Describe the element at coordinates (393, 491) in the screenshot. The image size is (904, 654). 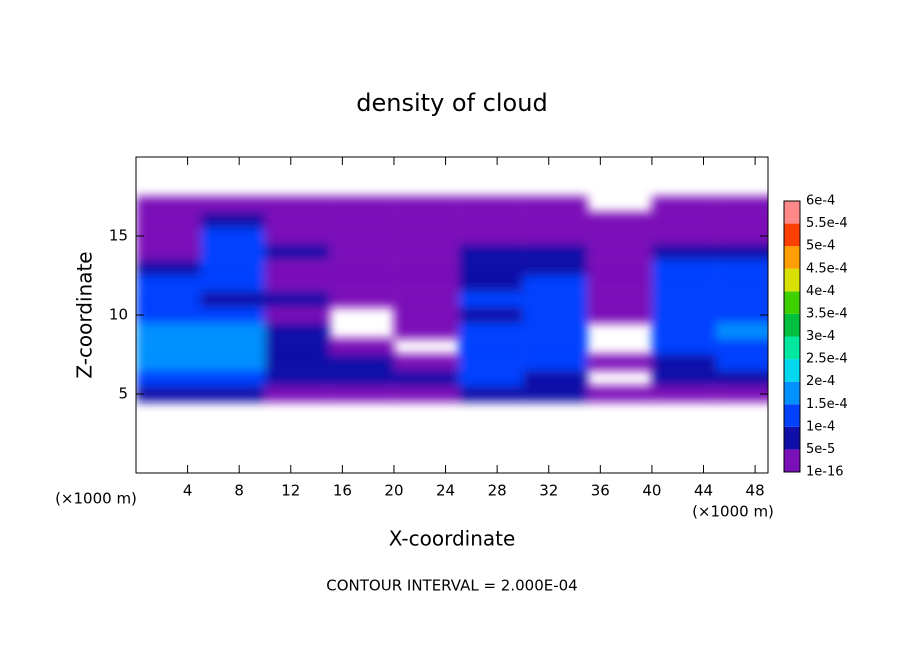
I see `x-tick-label: 20` at that location.